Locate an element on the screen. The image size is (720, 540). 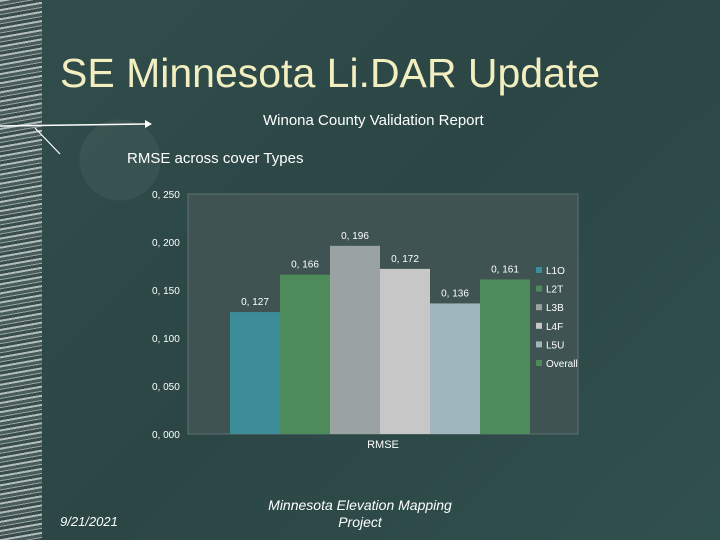
legend-label: L4F is located at coordinates (554, 327).